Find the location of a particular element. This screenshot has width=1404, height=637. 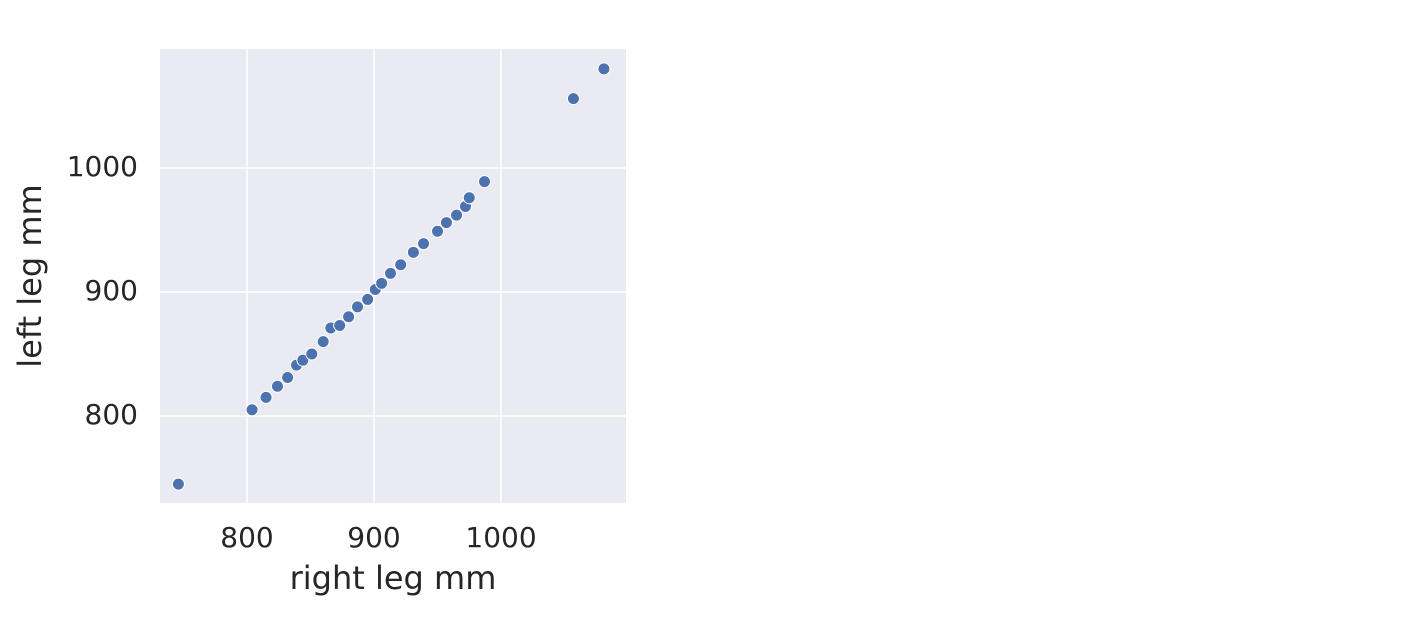

x-tick-label: 800 is located at coordinates (246, 537).